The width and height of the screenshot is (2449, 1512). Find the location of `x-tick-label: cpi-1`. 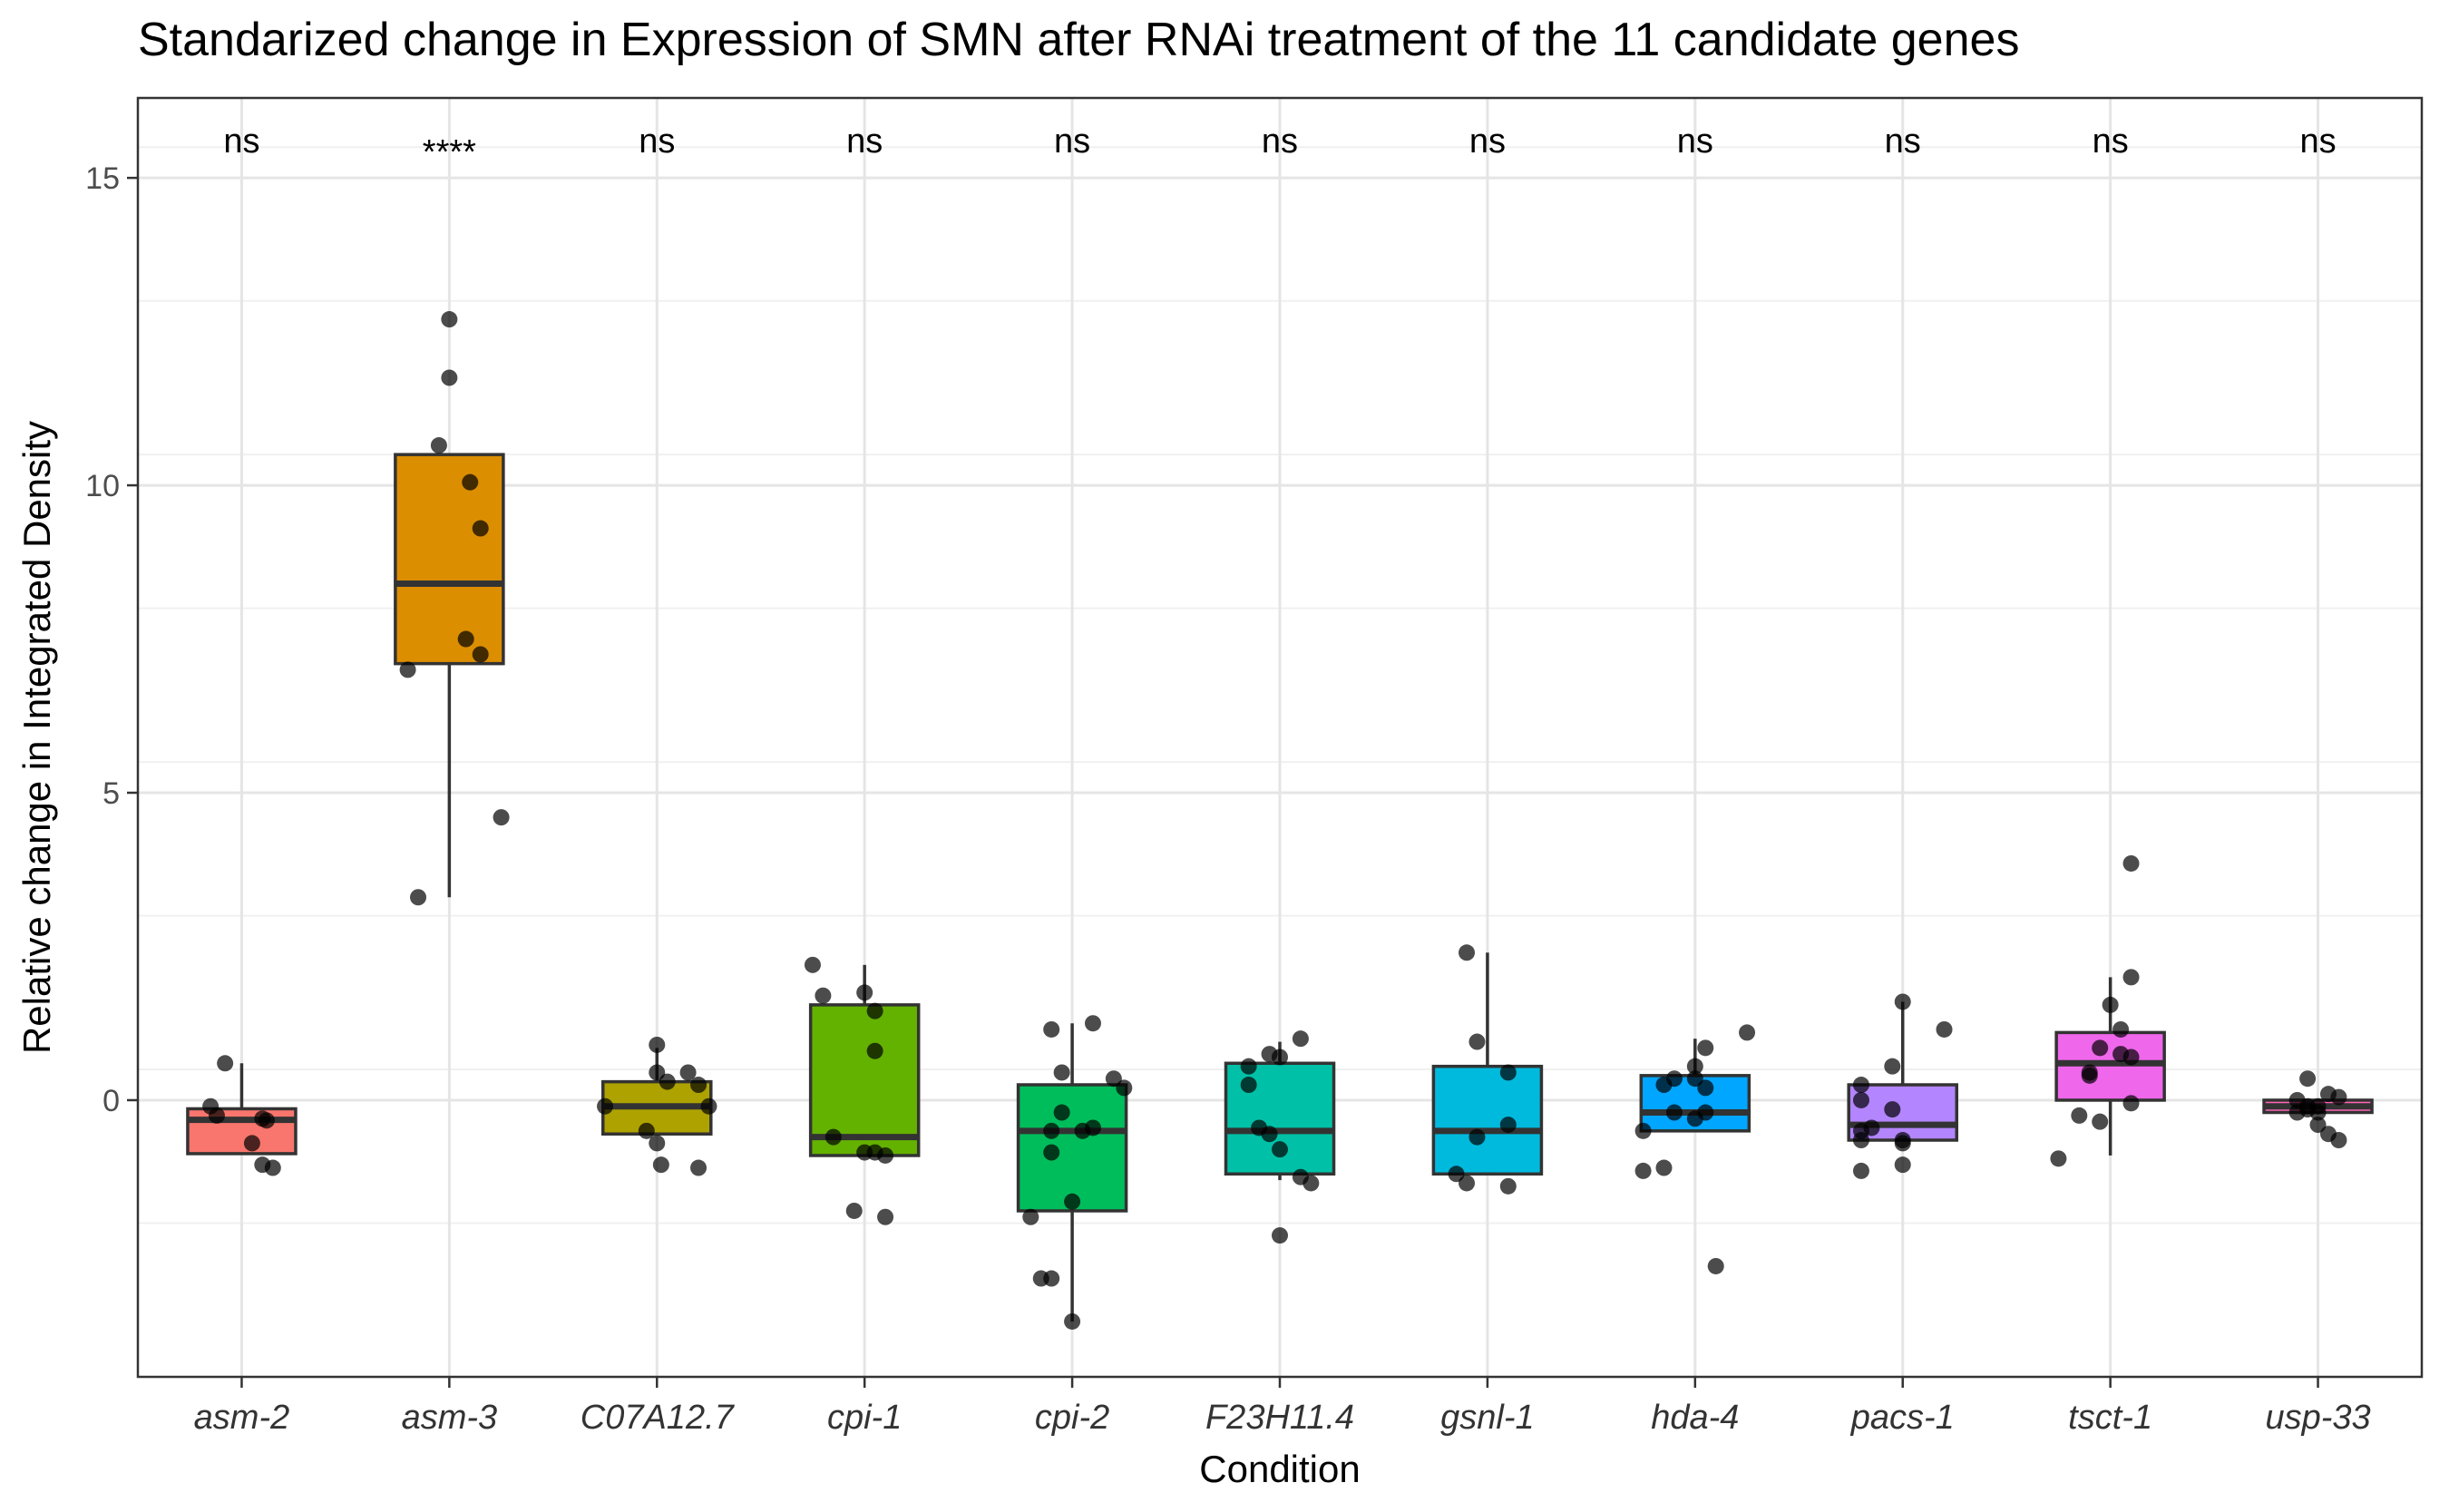

x-tick-label: cpi-1 is located at coordinates (864, 1418).